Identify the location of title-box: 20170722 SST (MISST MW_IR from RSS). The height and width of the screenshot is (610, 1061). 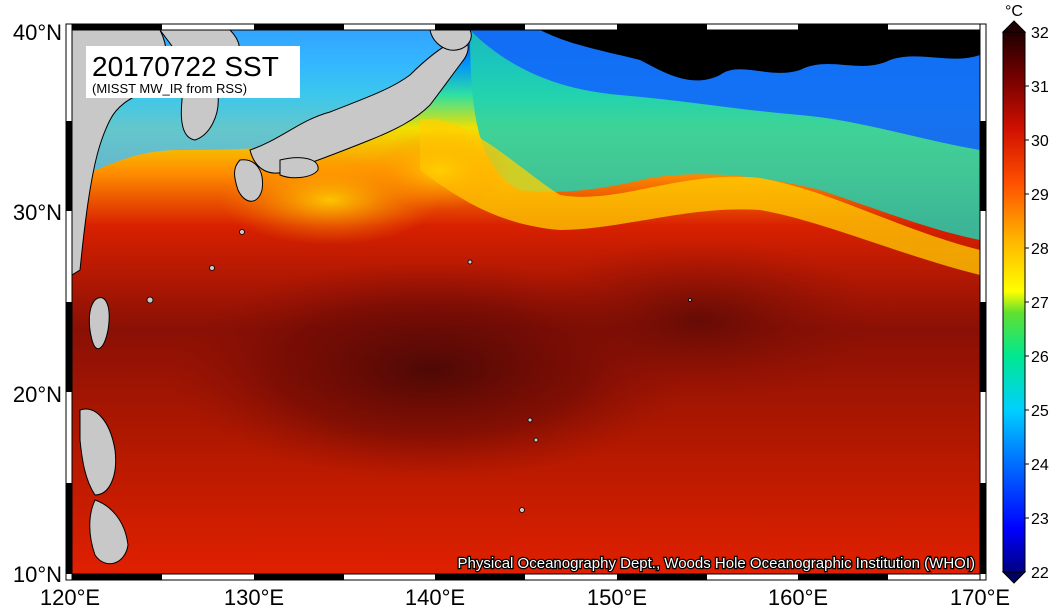
(193, 72).